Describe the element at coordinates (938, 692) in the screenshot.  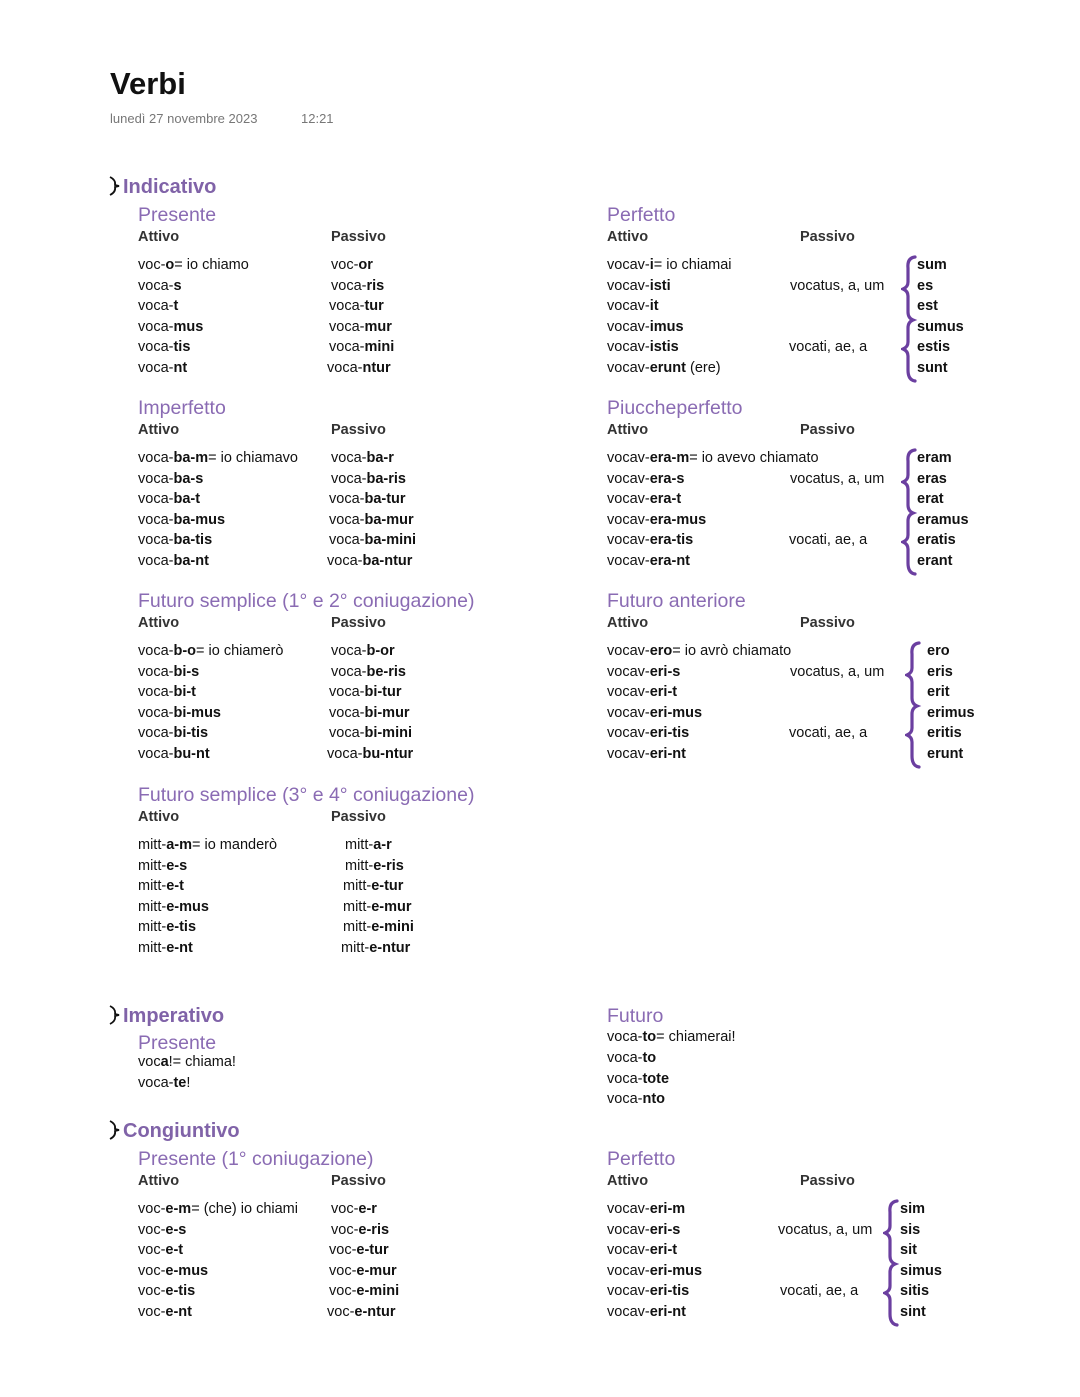
I see `auxiliary-form: erit` at that location.